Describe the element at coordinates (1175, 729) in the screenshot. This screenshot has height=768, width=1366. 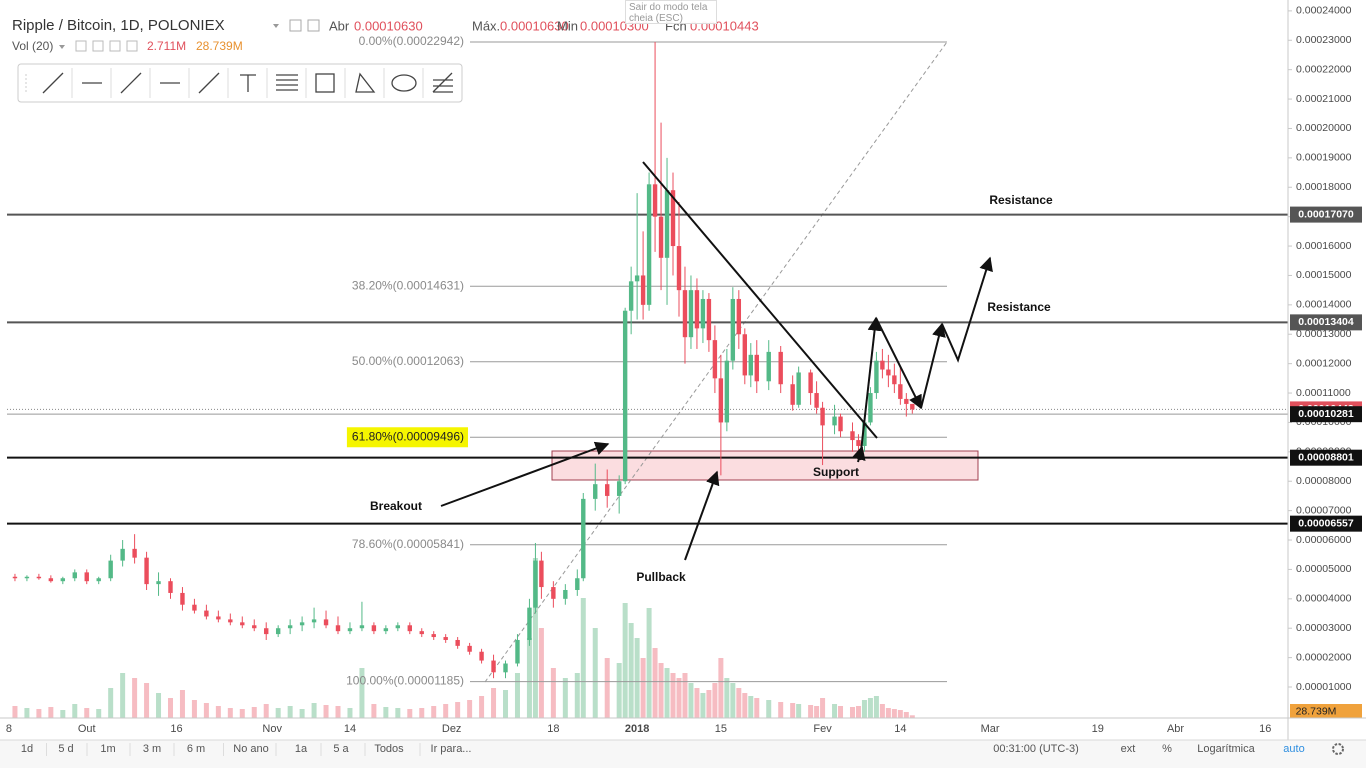
I see `x-tick-label: Abr` at that location.